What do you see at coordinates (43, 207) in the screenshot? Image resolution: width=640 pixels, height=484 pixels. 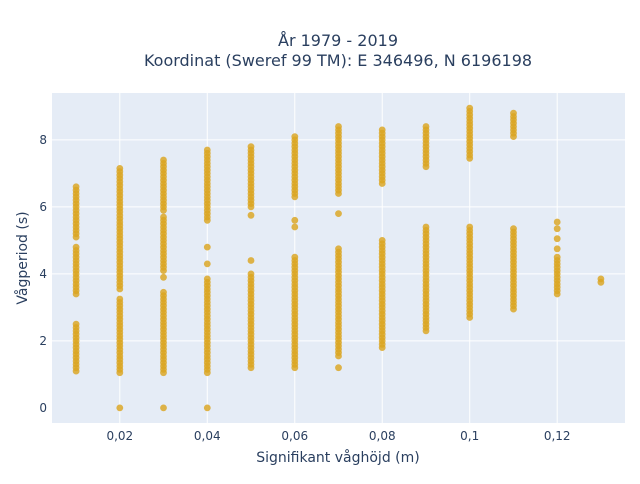 I see `y-tick-label: 6` at bounding box center [43, 207].